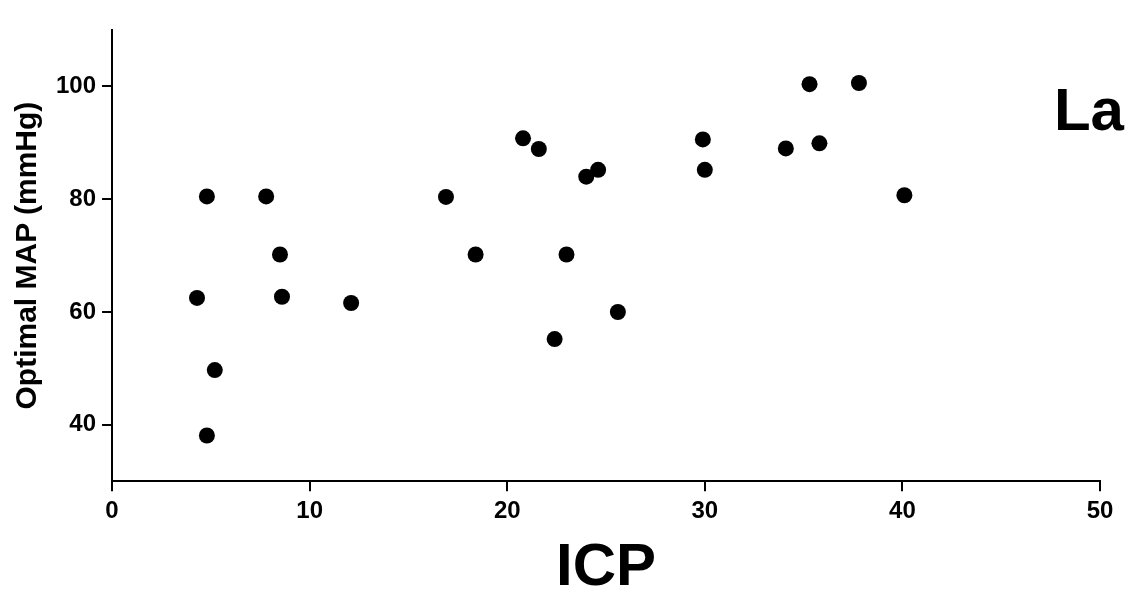 The width and height of the screenshot is (1130, 608). Describe the element at coordinates (606, 564) in the screenshot. I see `x-axis-title: ICP` at that location.